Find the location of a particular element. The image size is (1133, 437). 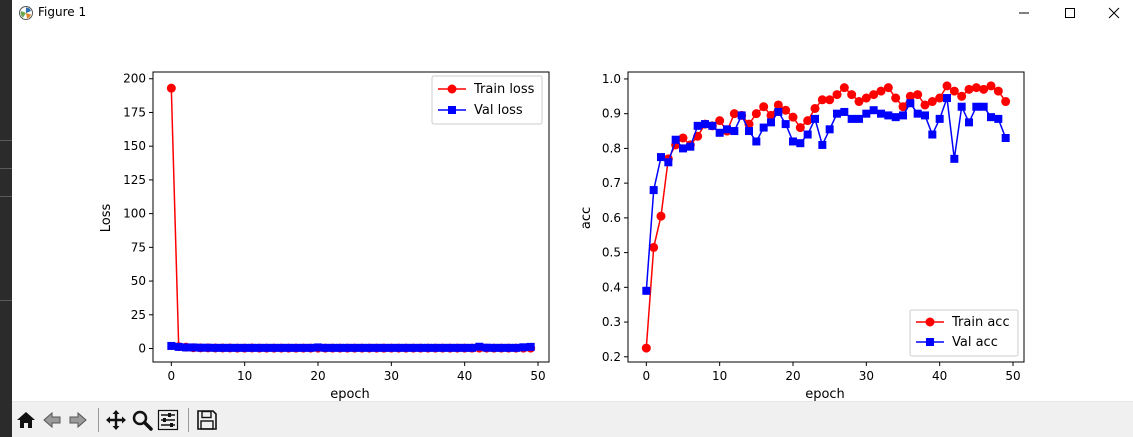

pan-button is located at coordinates (116, 420).